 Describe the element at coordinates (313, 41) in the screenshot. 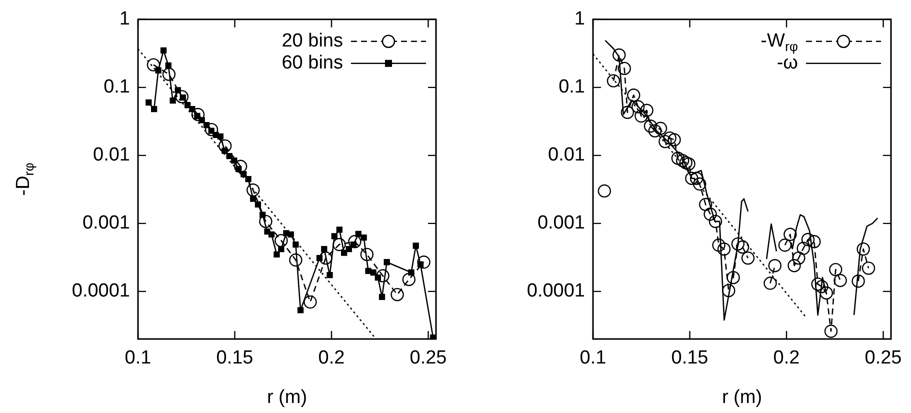

I see `legend-label: 20 bins` at that location.